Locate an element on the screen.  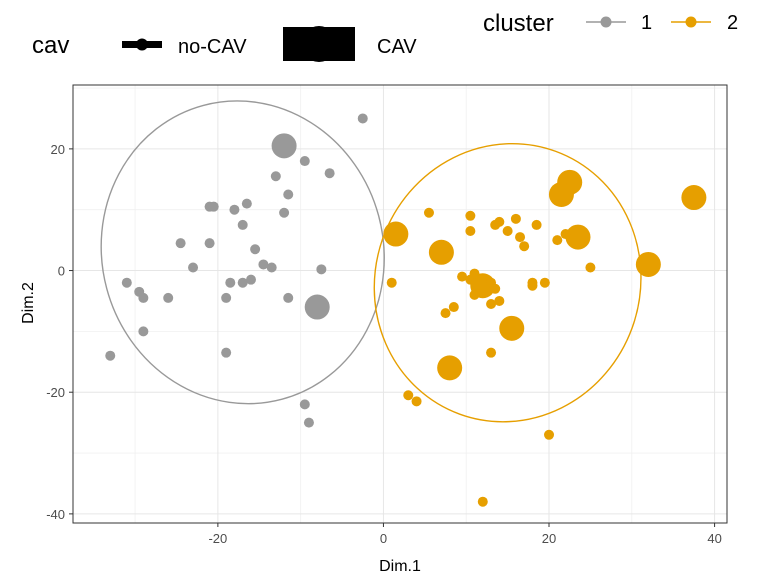
color-legend-label-1: 1 is located at coordinates (646, 23).